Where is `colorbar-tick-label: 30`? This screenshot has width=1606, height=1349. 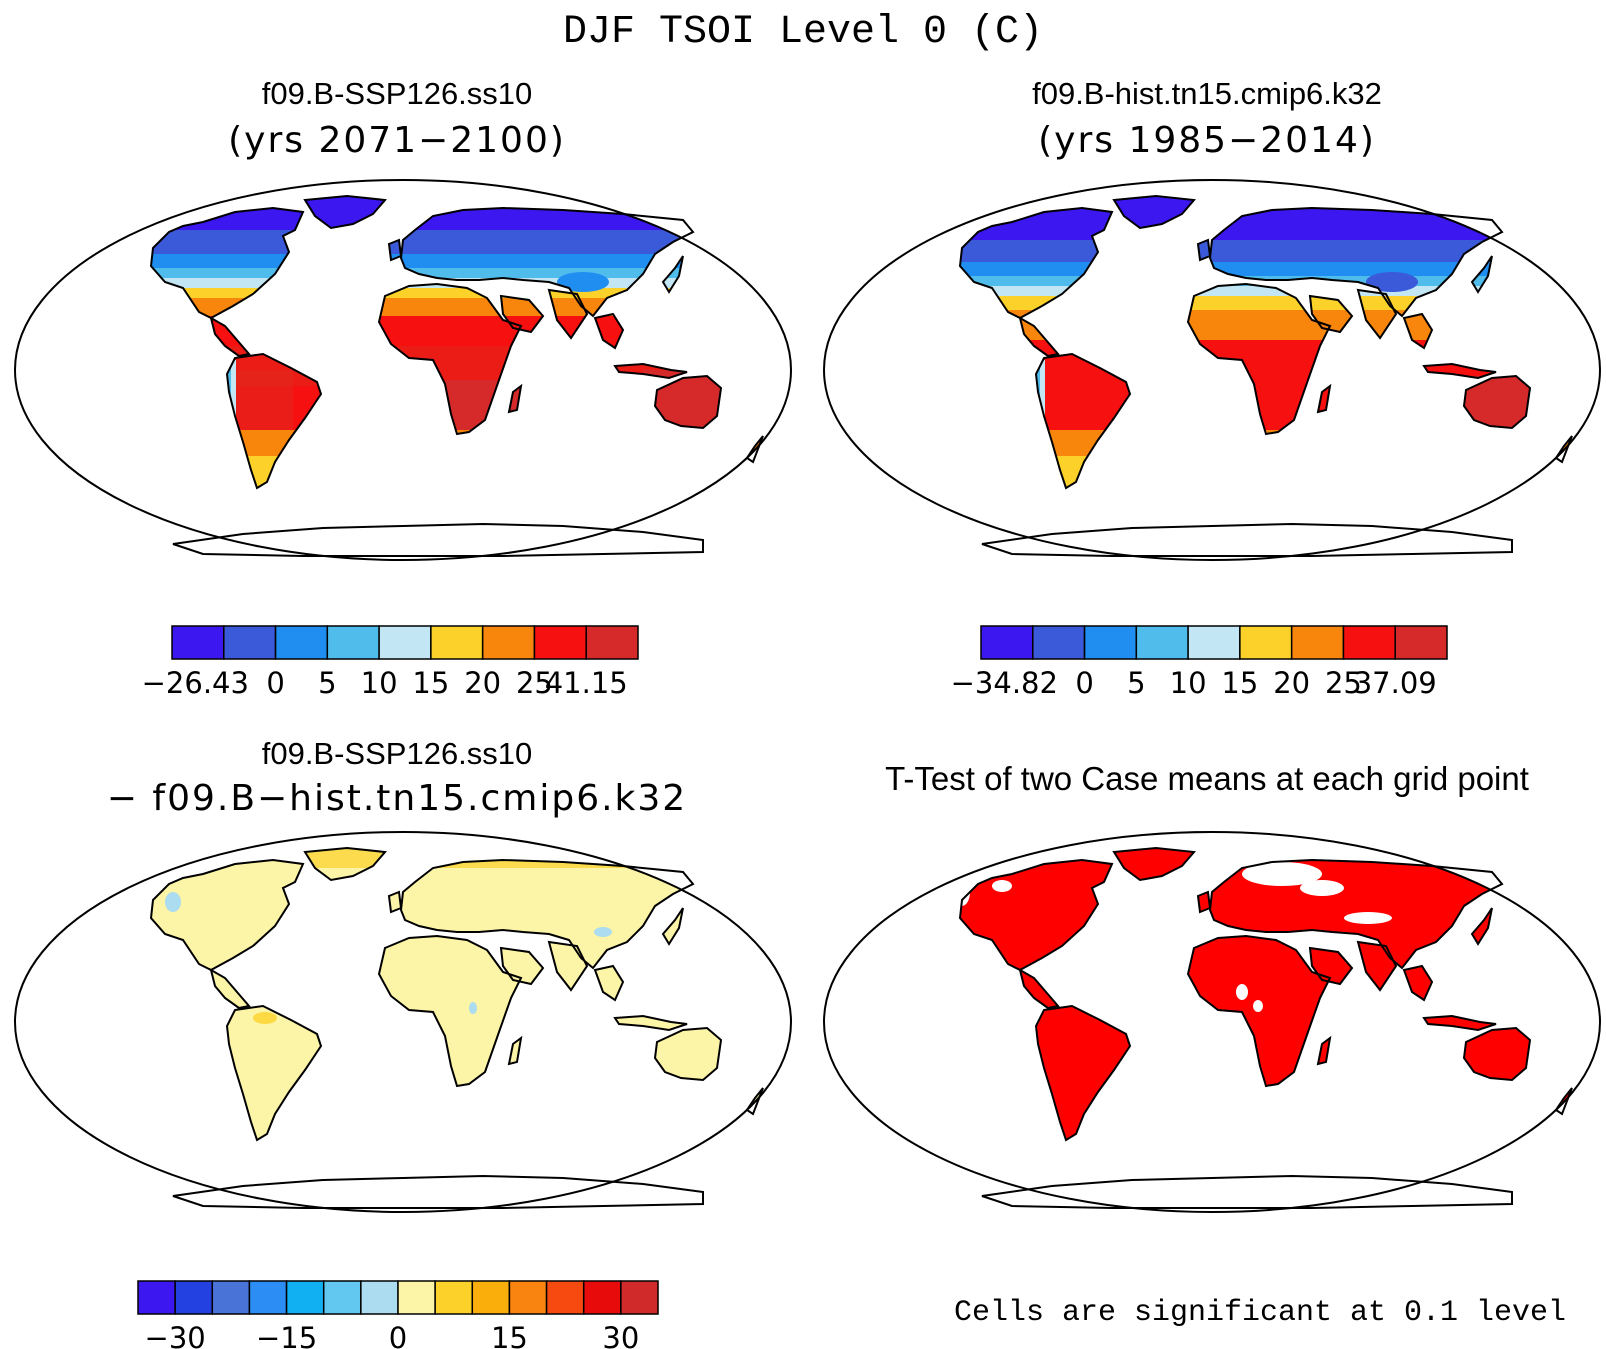
colorbar-tick-label: 30 is located at coordinates (620, 1335).